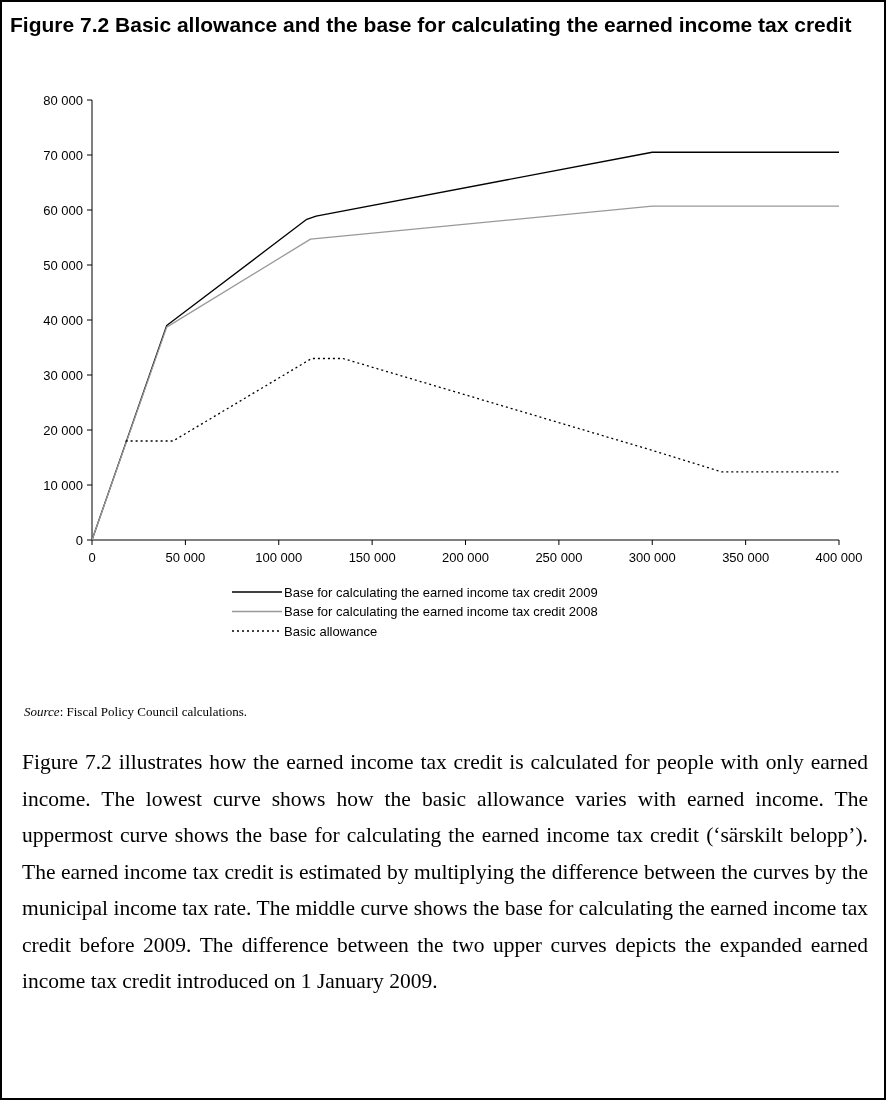  I want to click on y-tick-label: 20 000, so click(63, 430).